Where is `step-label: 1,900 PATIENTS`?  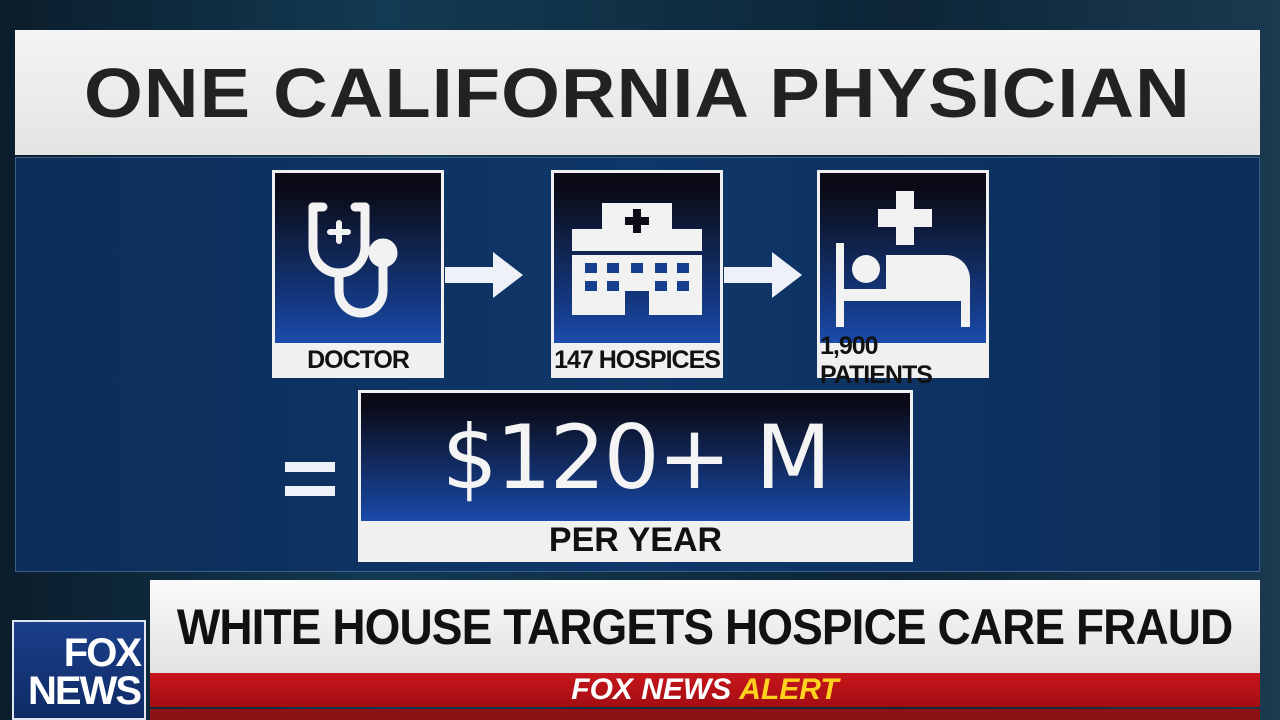 step-label: 1,900 PATIENTS is located at coordinates (876, 360).